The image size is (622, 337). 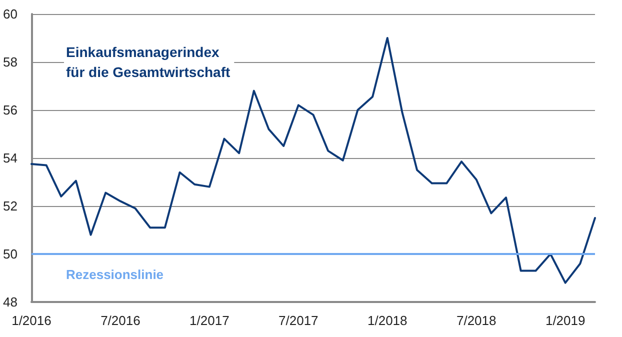 What do you see at coordinates (476, 320) in the screenshot?
I see `x-tick-label: 7/2018` at bounding box center [476, 320].